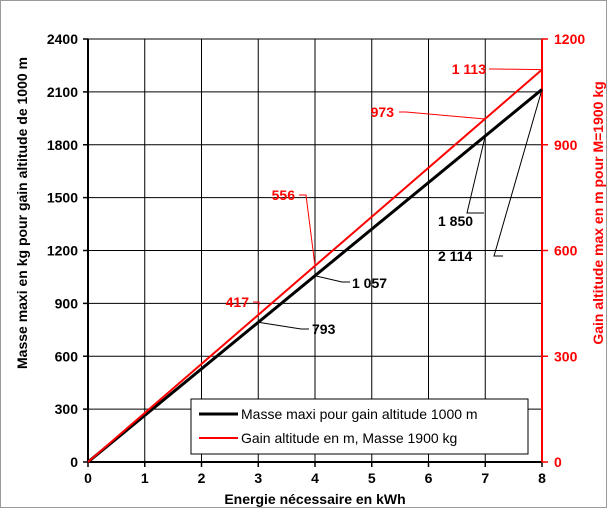 Image resolution: width=607 pixels, height=512 pixels. Describe the element at coordinates (314, 499) in the screenshot. I see `x-axis-label: Energie nécessaire en kWh` at that location.